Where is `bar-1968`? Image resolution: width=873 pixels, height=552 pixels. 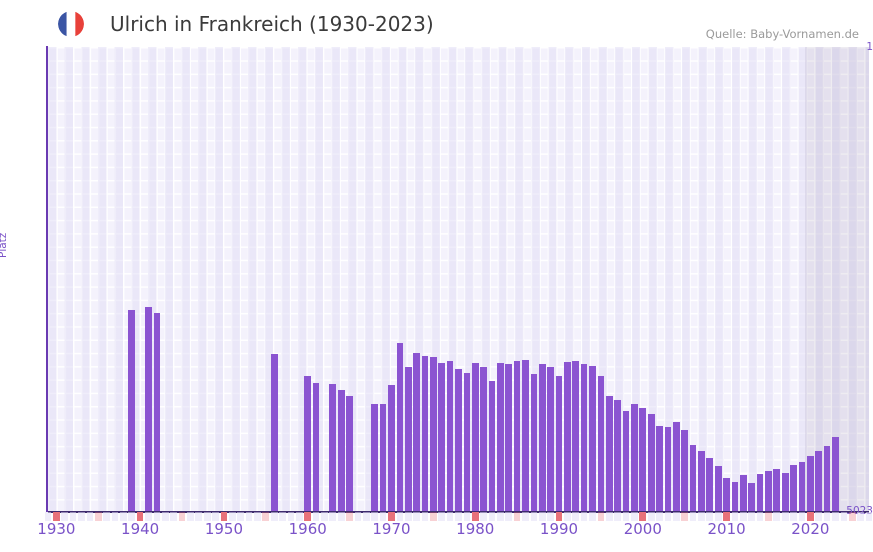
bar-1968 is located at coordinates (375, 457).